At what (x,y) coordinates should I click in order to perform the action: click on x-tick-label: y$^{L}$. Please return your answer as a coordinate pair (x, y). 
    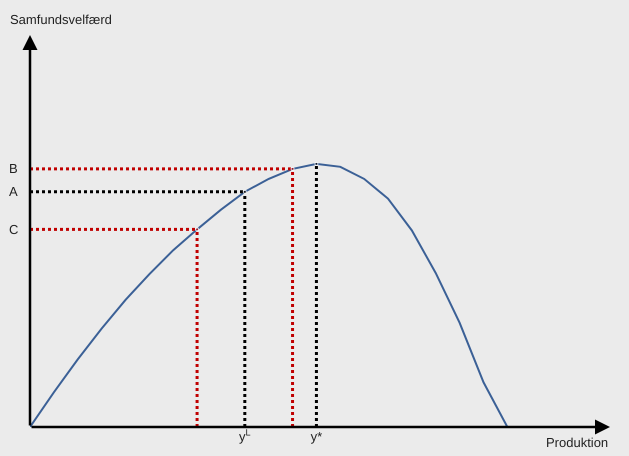
    Looking at the image, I should click on (245, 436).